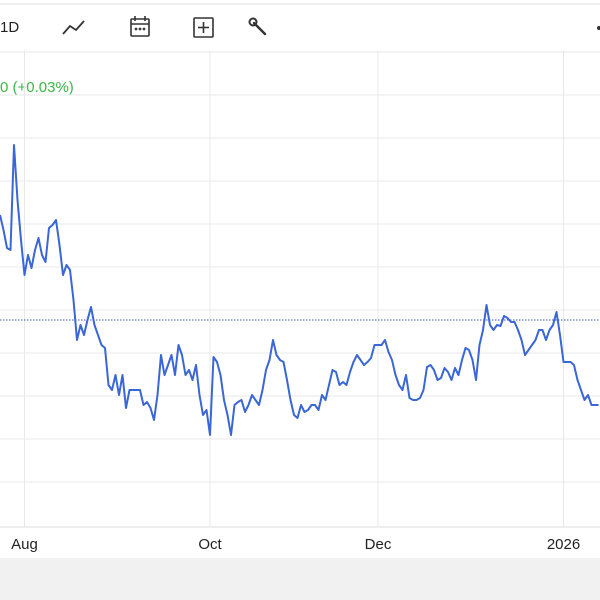 The image size is (600, 600). What do you see at coordinates (257, 26) in the screenshot?
I see `settings-icon` at bounding box center [257, 26].